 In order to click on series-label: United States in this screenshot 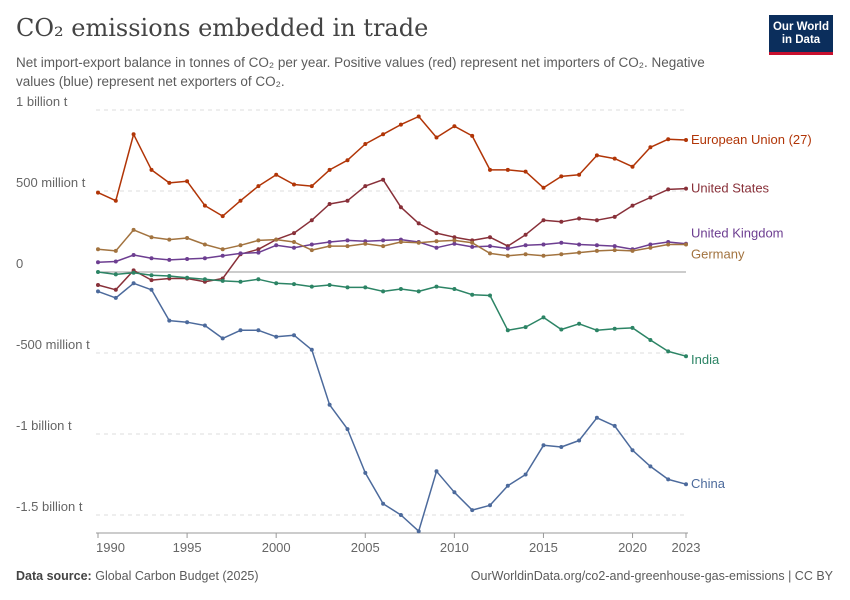, I will do `click(730, 188)`.